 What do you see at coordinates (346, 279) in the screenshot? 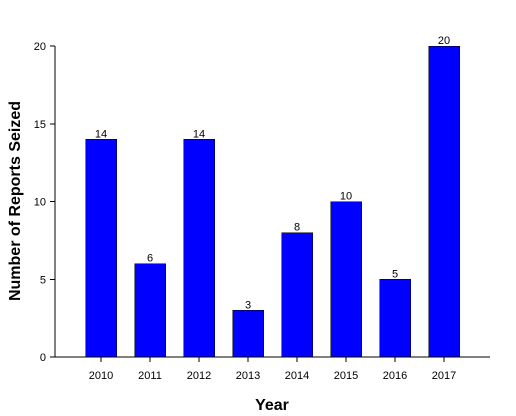
I see `bar-2015` at bounding box center [346, 279].